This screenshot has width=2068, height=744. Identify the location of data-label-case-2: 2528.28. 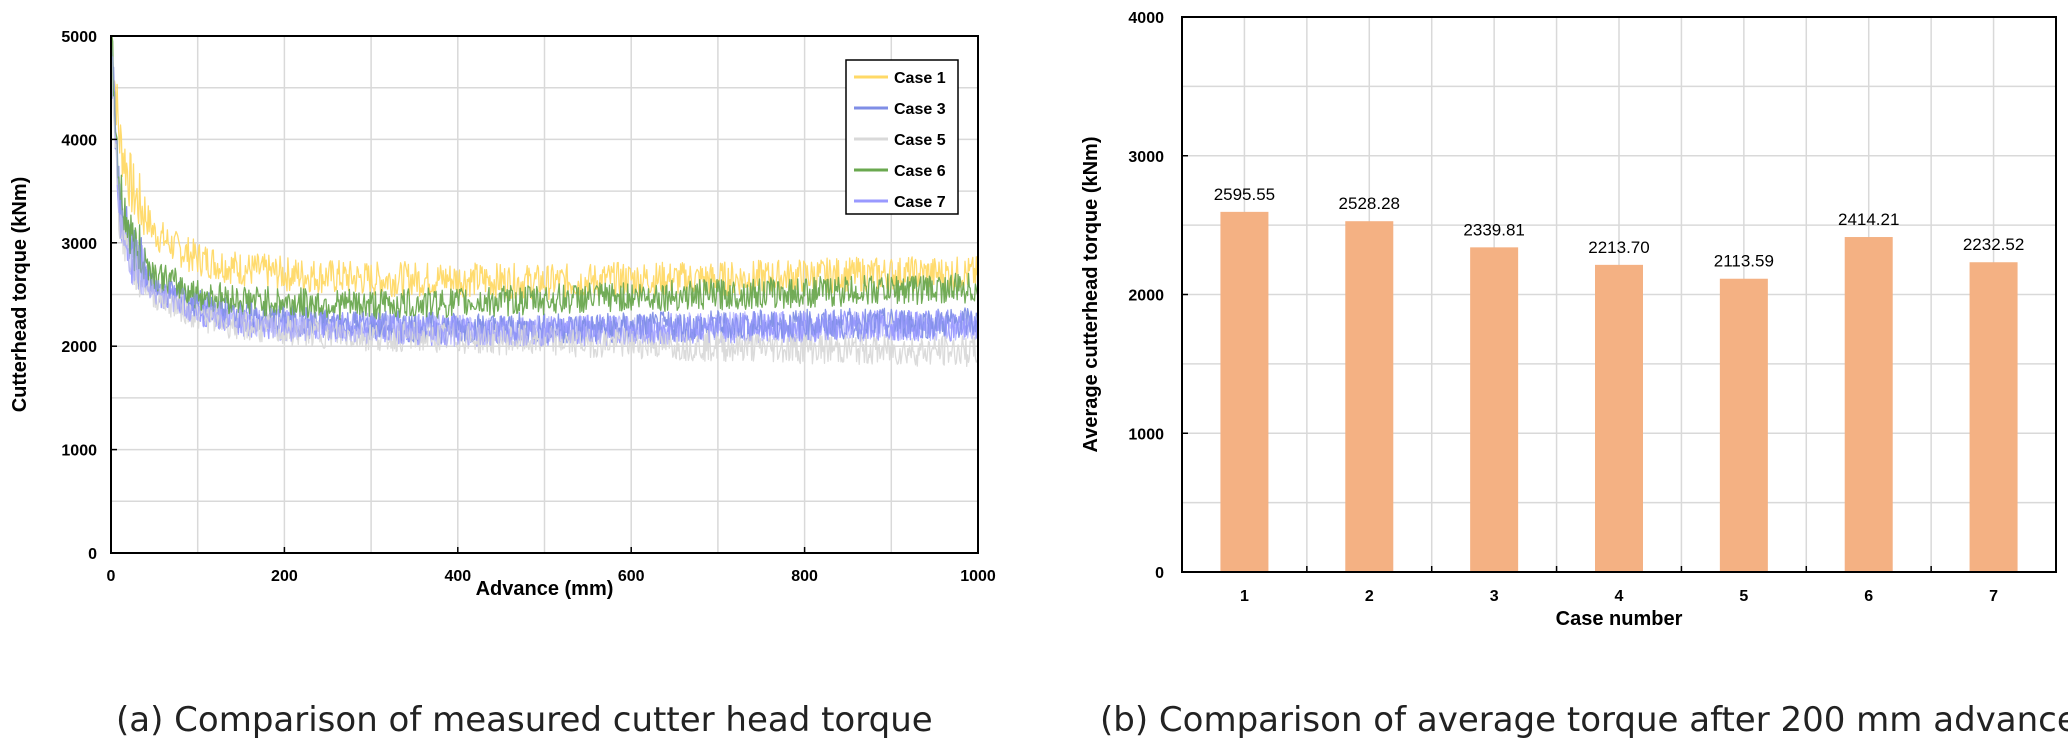
(1369, 203).